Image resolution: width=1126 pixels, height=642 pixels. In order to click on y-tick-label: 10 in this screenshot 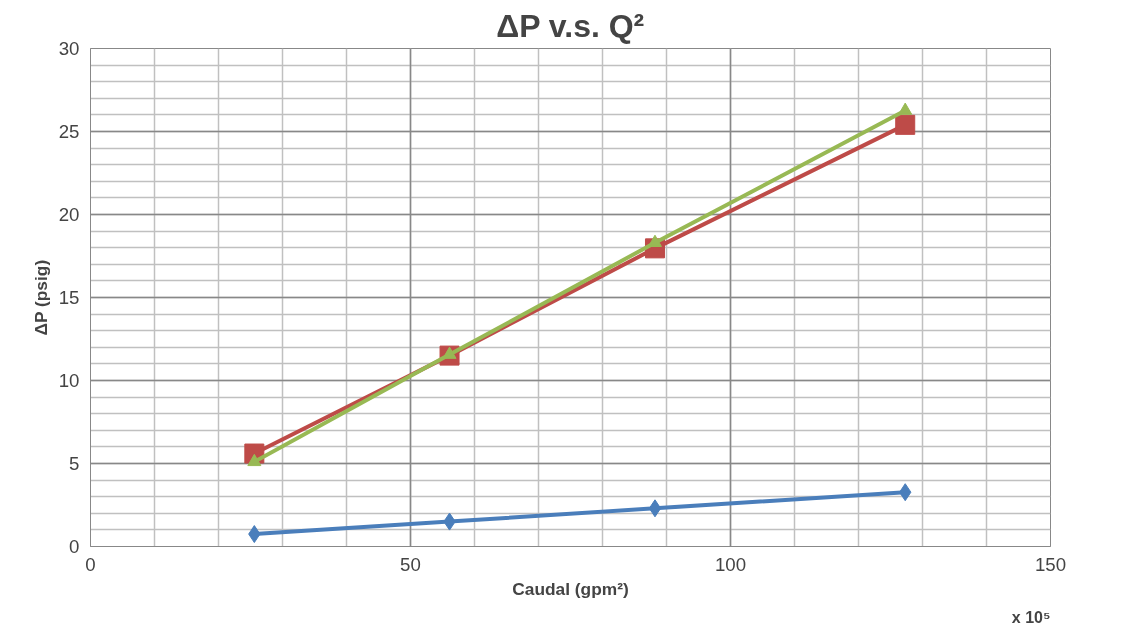, I will do `click(69, 380)`.